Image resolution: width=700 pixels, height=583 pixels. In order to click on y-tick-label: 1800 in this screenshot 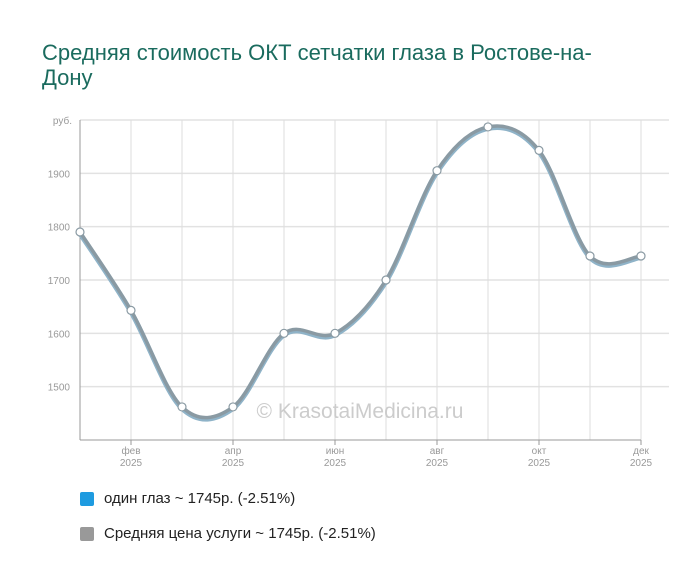, I will do `click(59, 228)`.